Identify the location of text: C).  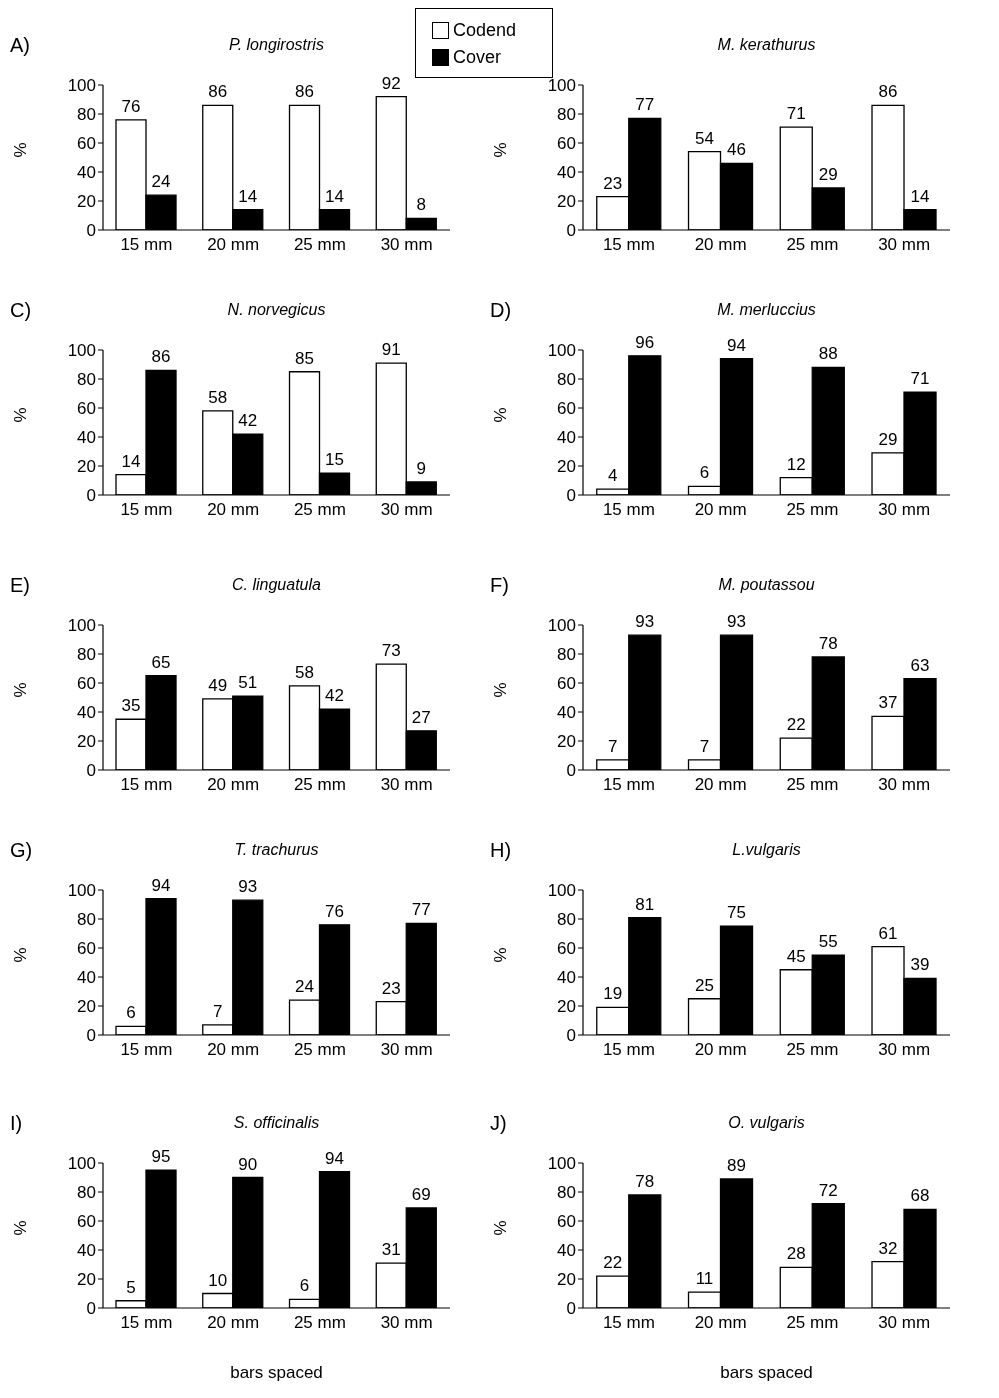
(21, 310).